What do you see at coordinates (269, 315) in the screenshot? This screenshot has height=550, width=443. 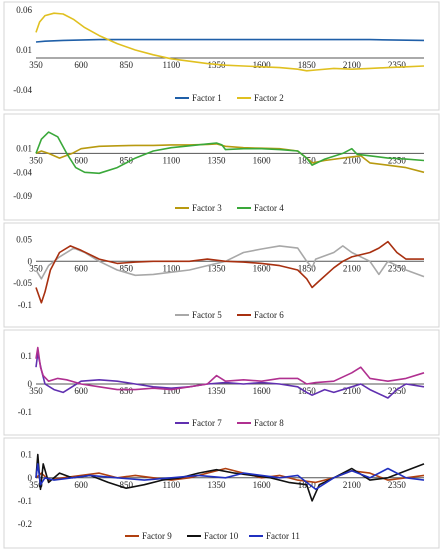 I see `legend-label: Factor 6` at bounding box center [269, 315].